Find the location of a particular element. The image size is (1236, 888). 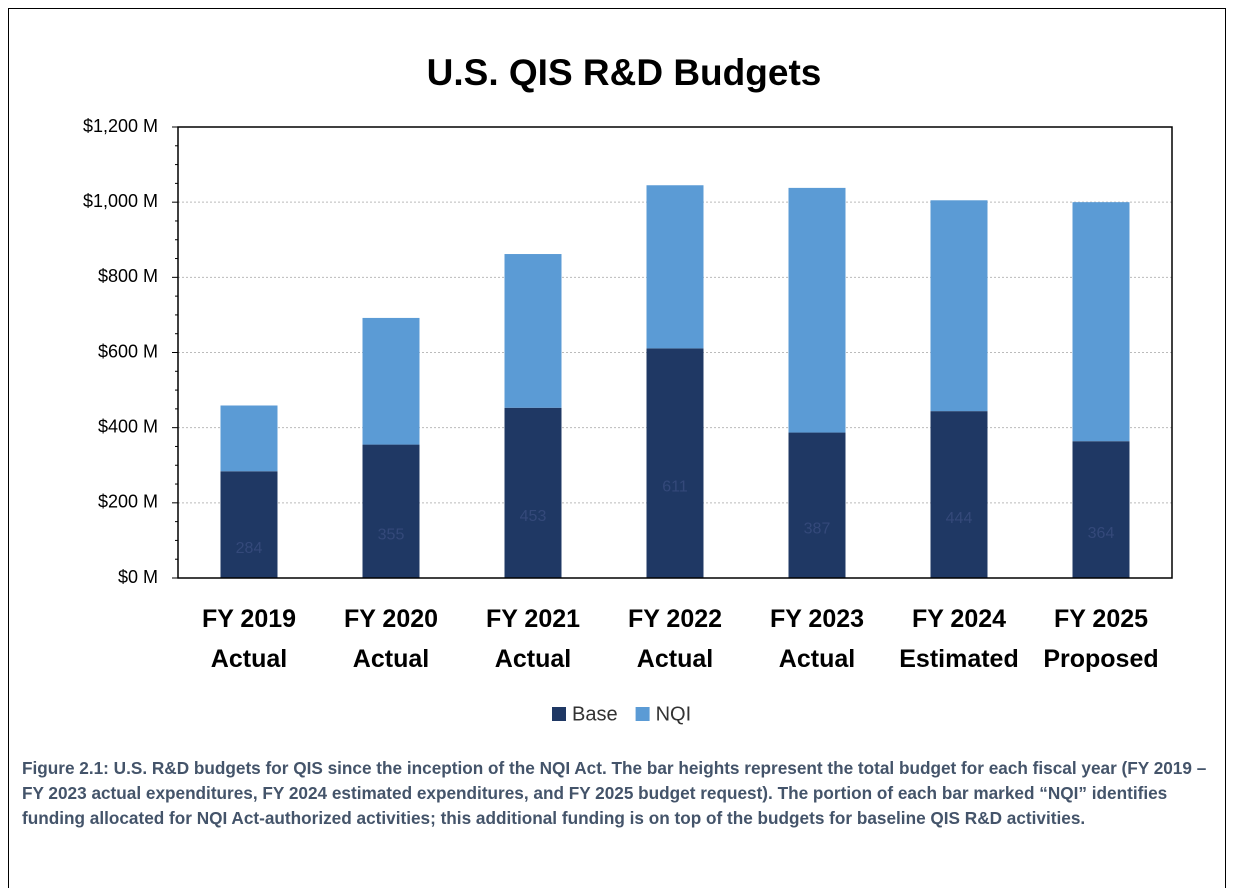

x-tick-line: FY 2021 is located at coordinates (533, 619).